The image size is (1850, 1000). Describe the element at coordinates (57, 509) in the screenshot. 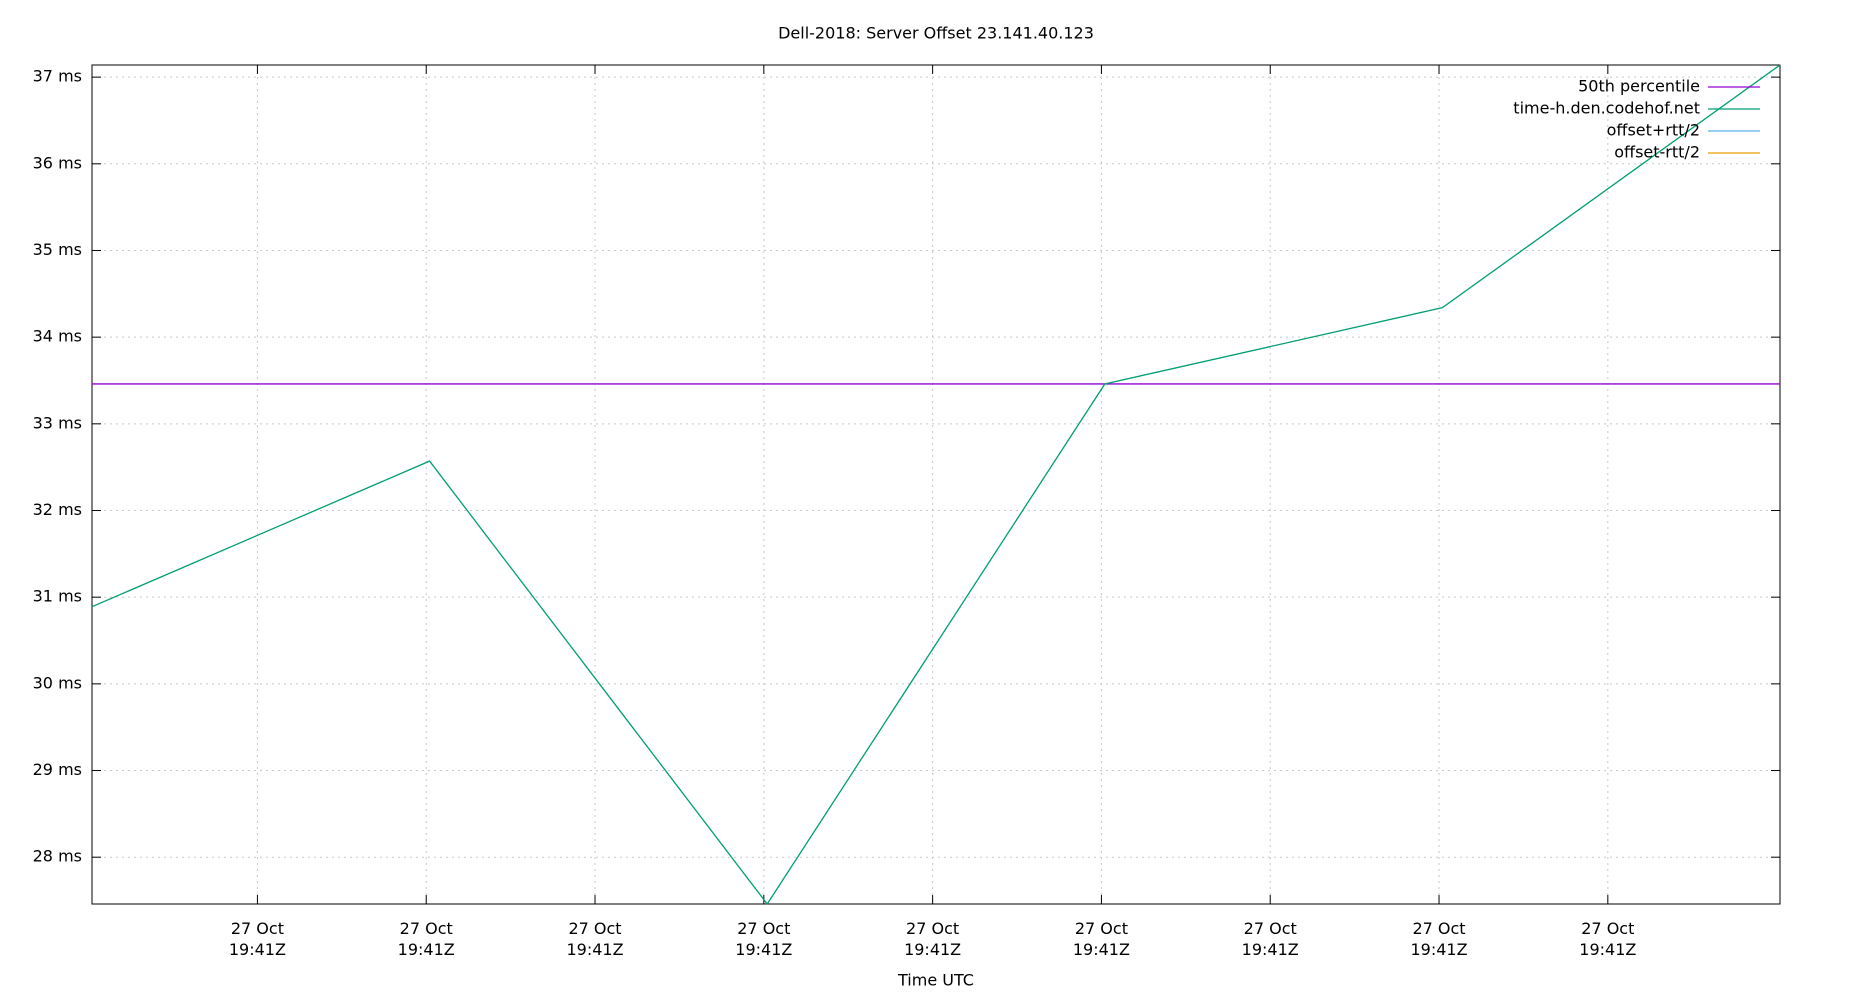

I see `y-tick-label: 32 ms` at that location.